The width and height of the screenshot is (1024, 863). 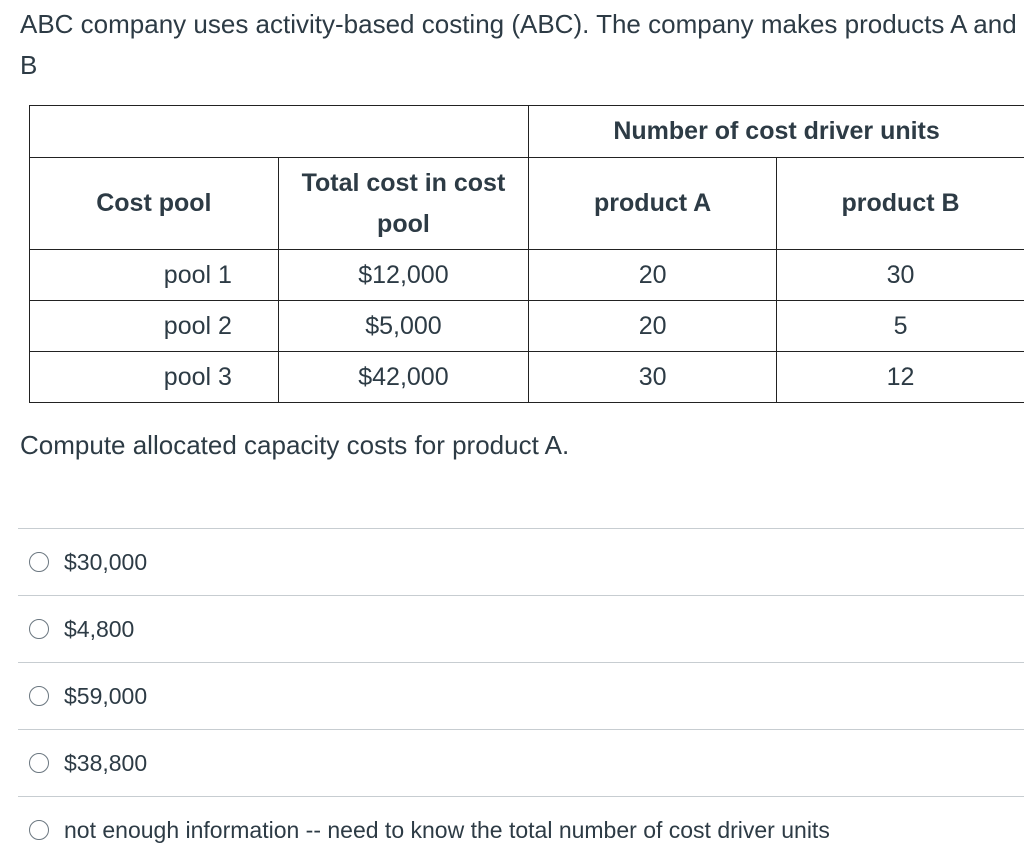 I want to click on answer-label: $4,800, so click(x=99, y=629).